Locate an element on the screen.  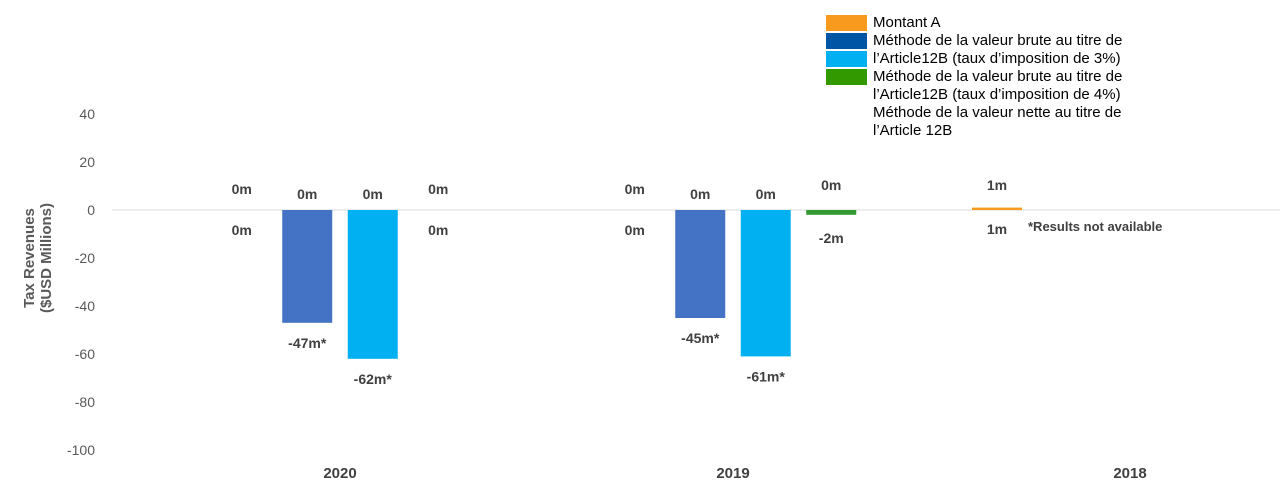
data-label: -47m* is located at coordinates (307, 343).